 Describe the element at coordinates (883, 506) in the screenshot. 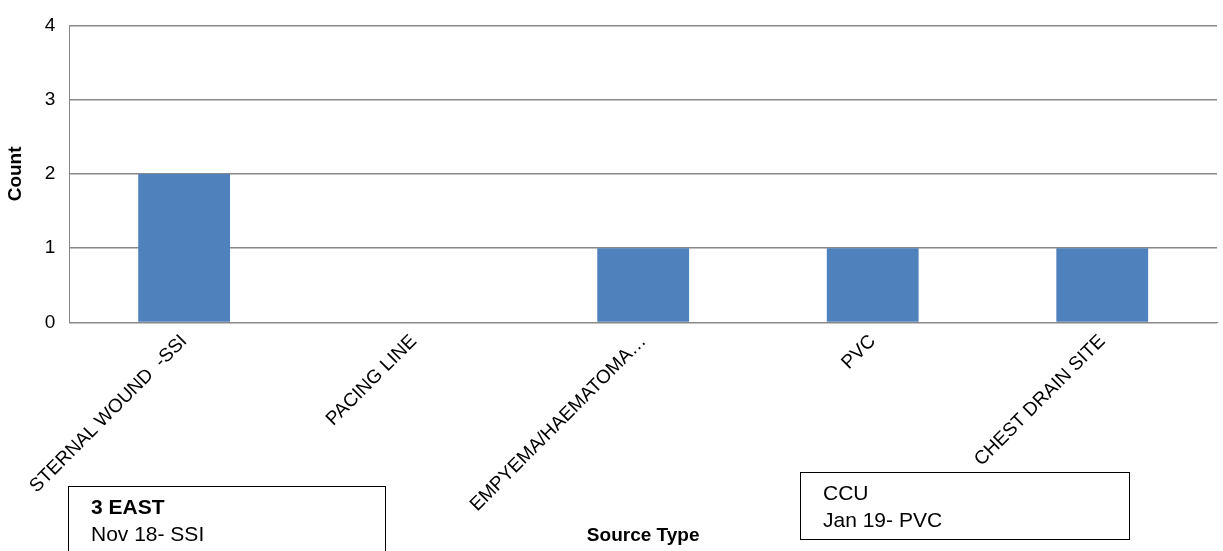

I see `text: CCU Jan 19- PVC` at that location.